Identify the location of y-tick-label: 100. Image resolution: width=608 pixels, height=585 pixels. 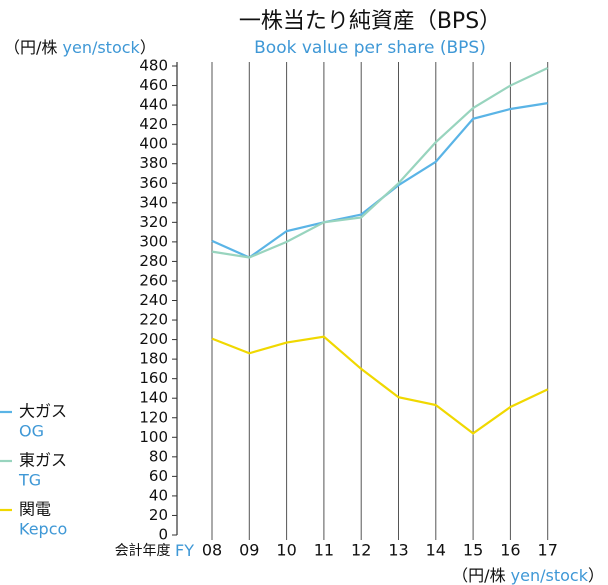
(153, 437).